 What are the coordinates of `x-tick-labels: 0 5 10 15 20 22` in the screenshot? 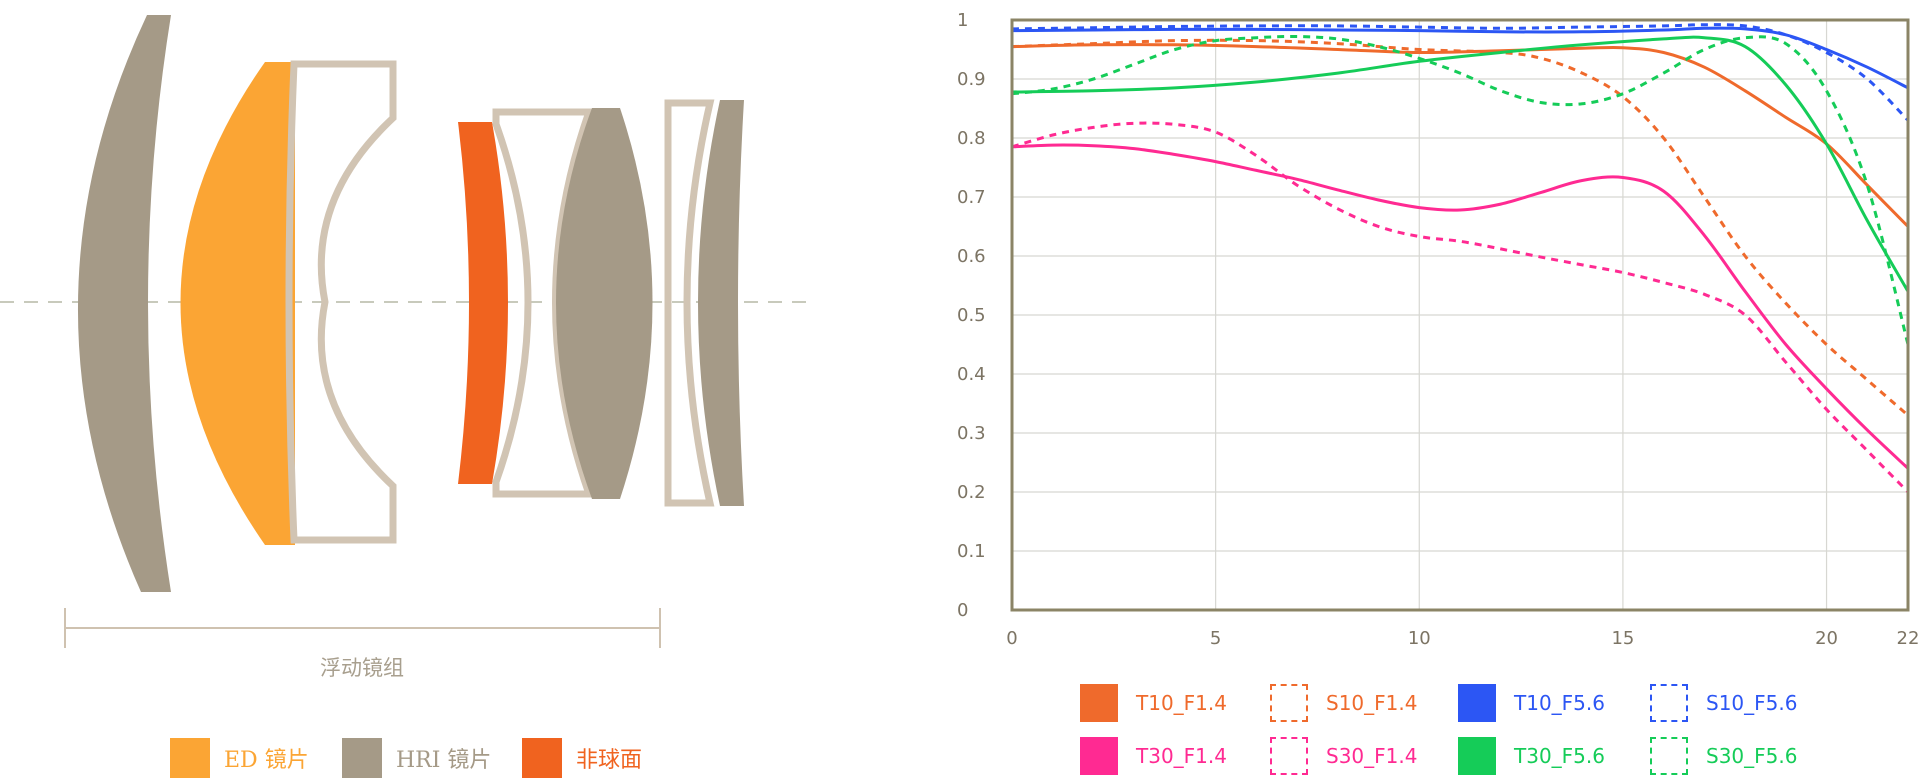 It's located at (1462, 638).